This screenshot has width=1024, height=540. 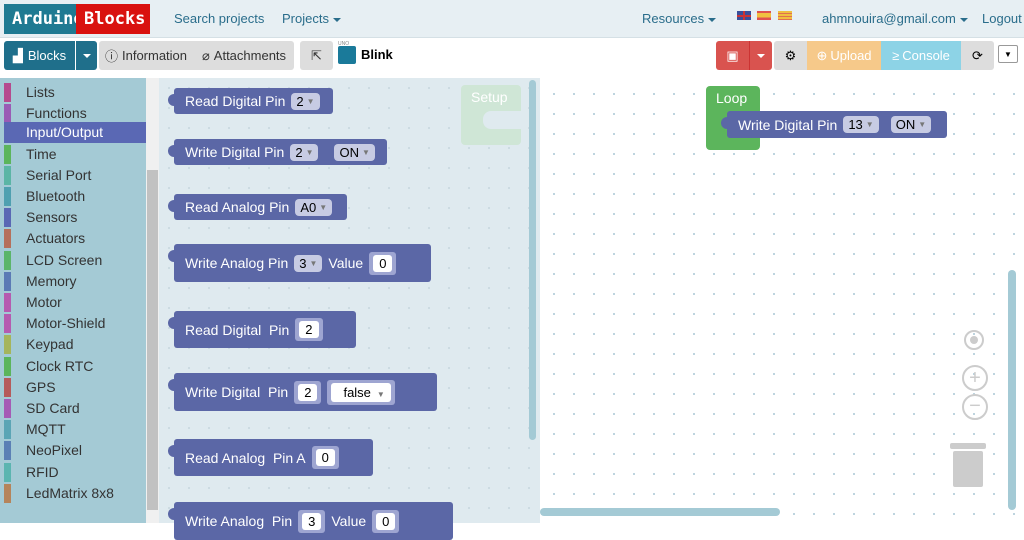 I want to click on gear-icon: ⚙, so click(x=790, y=55).